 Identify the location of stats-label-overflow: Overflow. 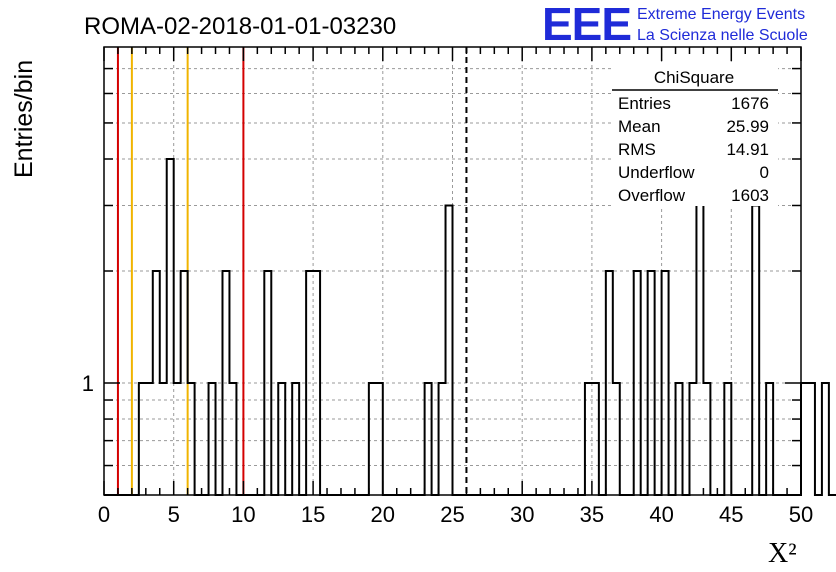
(652, 195).